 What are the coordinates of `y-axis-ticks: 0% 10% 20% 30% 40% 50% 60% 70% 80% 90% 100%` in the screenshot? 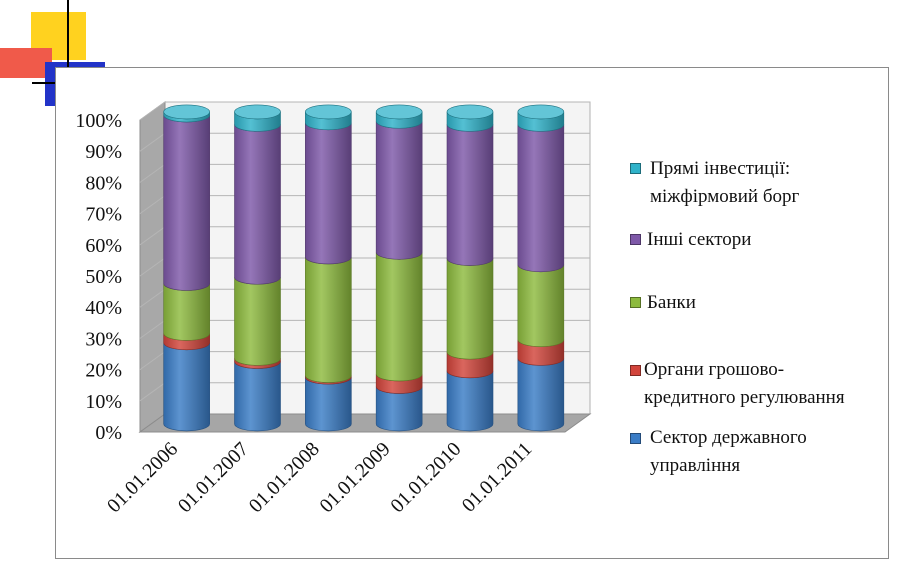 It's located at (98, 277).